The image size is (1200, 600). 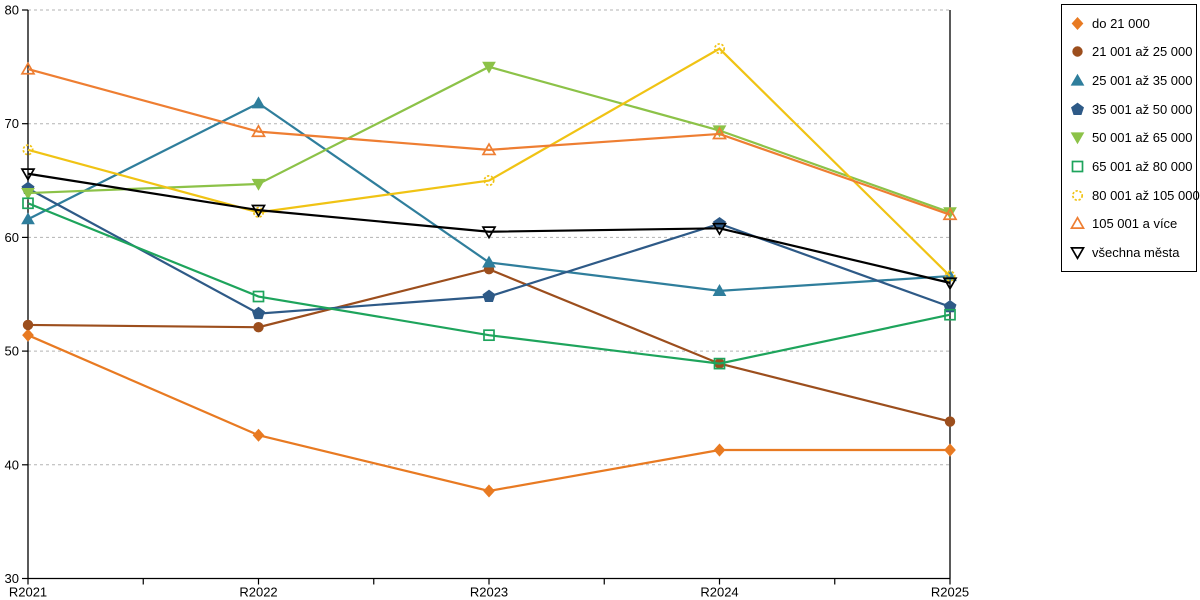 I want to click on legend-item: 25 001 až 35 000, so click(x=1133, y=80).